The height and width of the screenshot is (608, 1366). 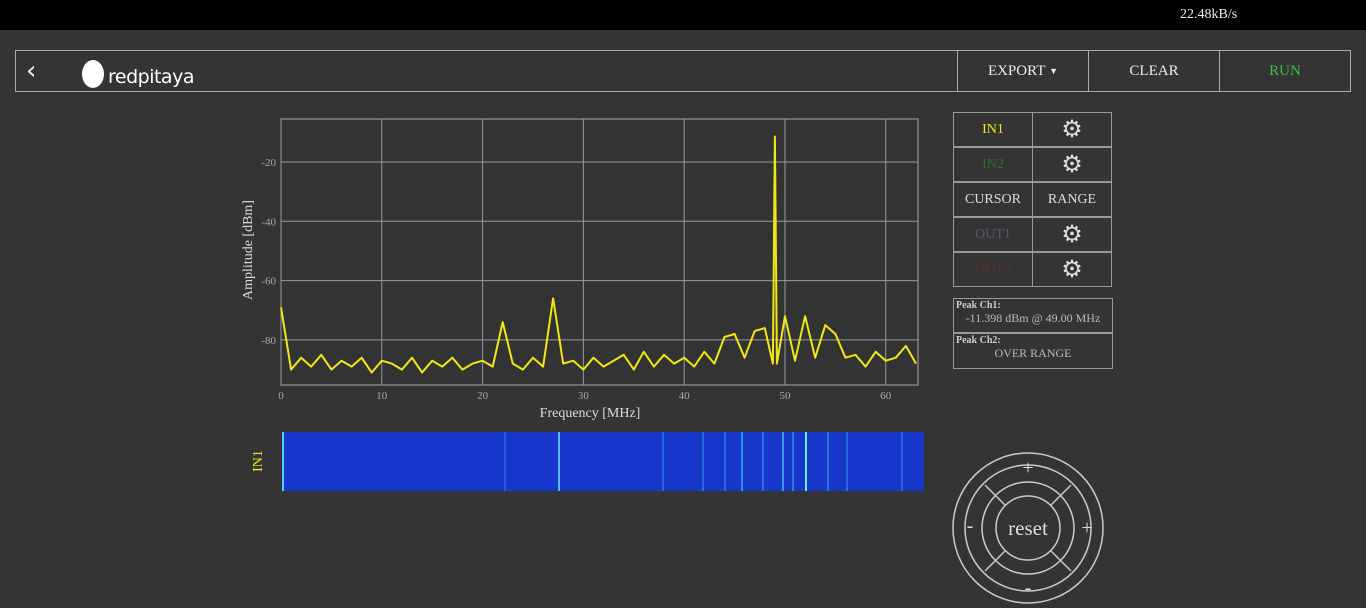 I want to click on in2-settings: ⚙, so click(x=1072, y=164).